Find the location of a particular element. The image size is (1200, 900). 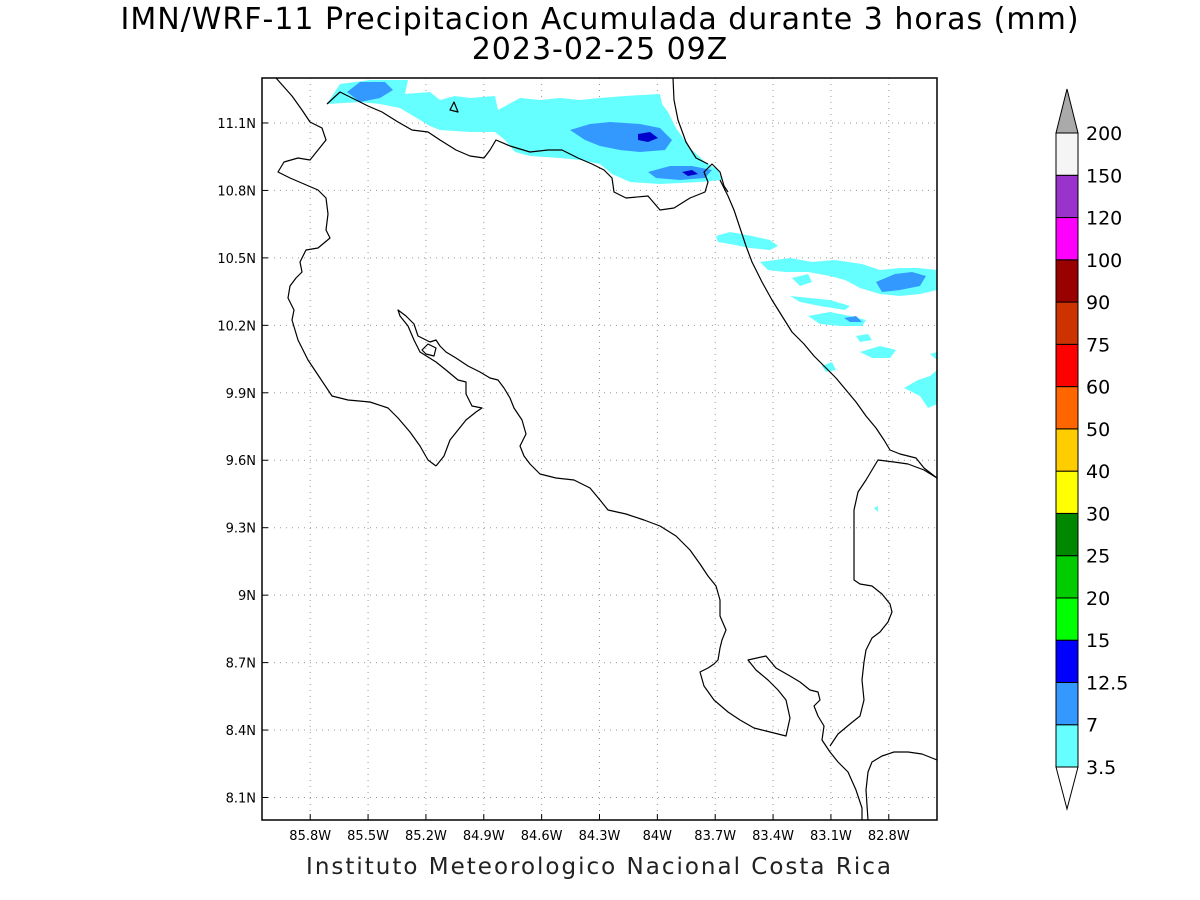

lat-tick-label: 10.2N is located at coordinates (236, 326).